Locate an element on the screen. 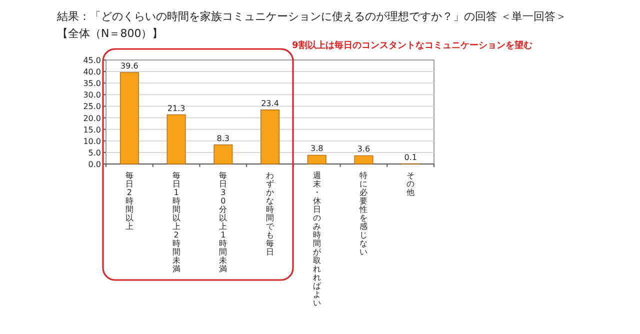  data-label: 0.1 is located at coordinates (410, 157).